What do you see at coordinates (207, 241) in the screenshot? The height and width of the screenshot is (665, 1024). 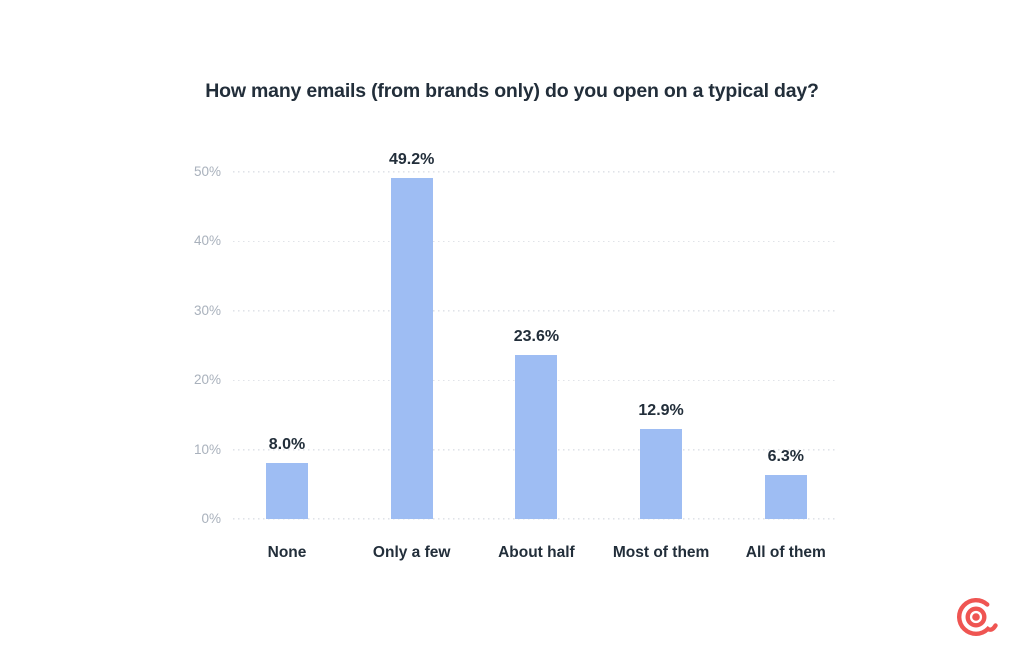 I see `y-axis-tick-label: 40%` at bounding box center [207, 241].